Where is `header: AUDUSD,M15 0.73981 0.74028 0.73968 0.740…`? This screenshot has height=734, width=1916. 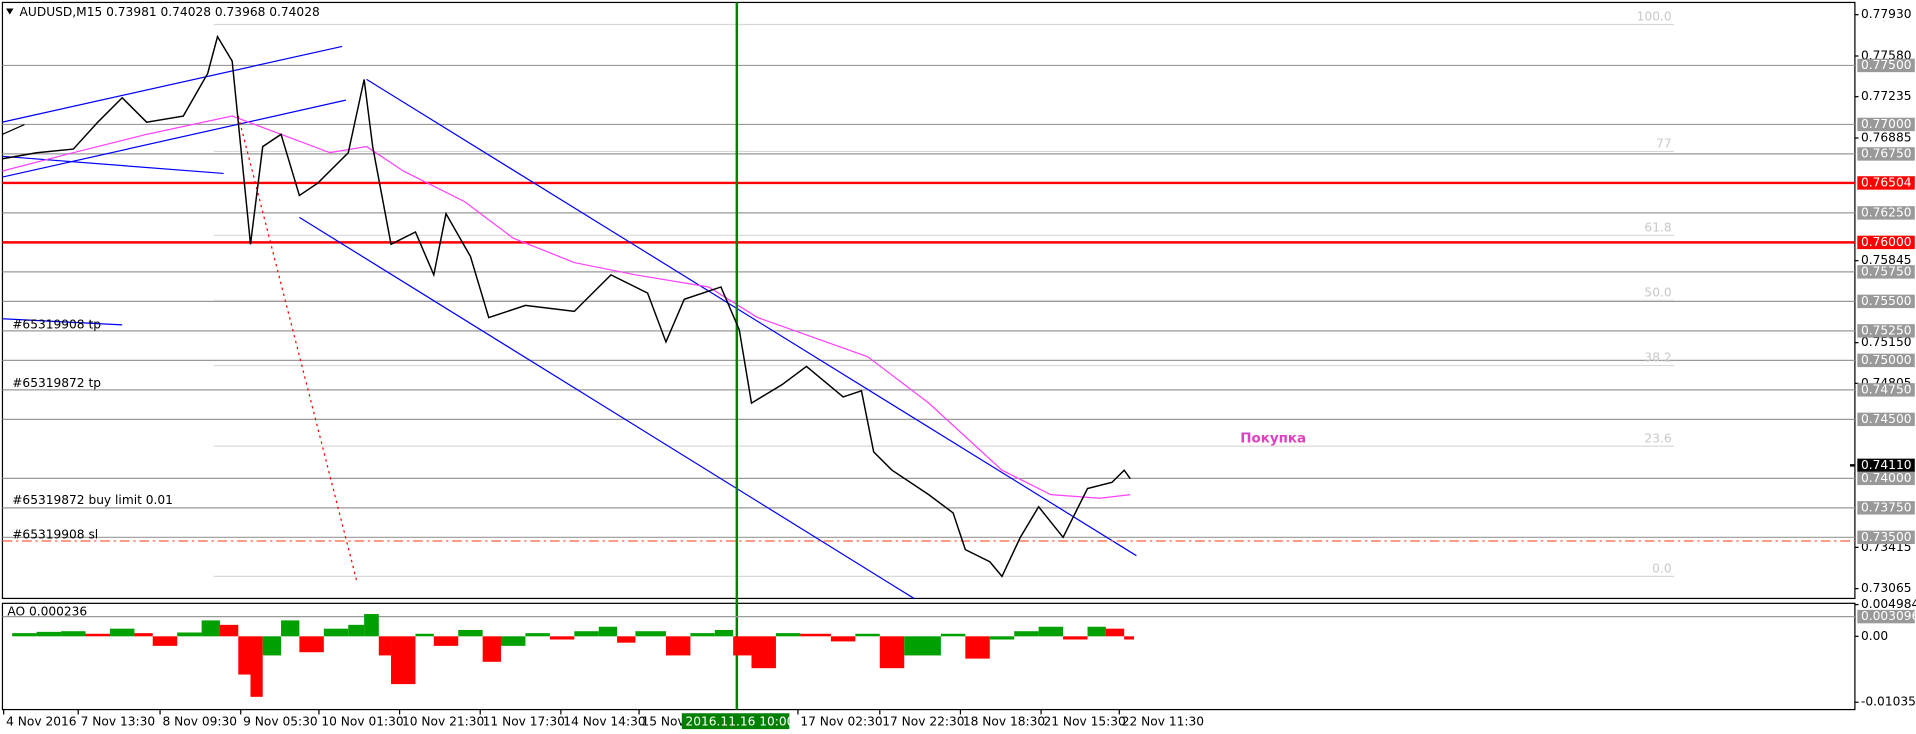
header: AUDUSD,M15 0.73981 0.74028 0.73968 0.740… is located at coordinates (170, 12).